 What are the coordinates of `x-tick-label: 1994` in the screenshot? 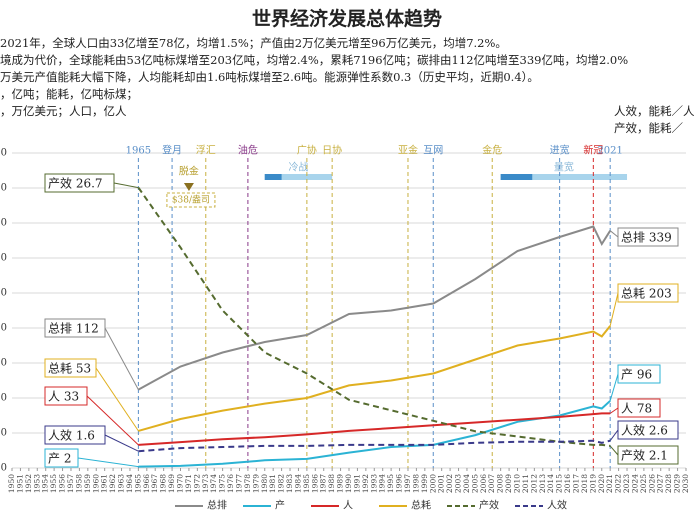 It's located at (382, 483).